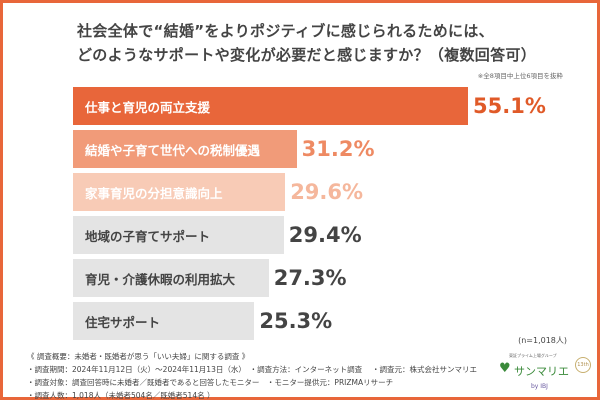  Describe the element at coordinates (310, 278) in the screenshot. I see `bar-value-label: 27.3%` at that location.